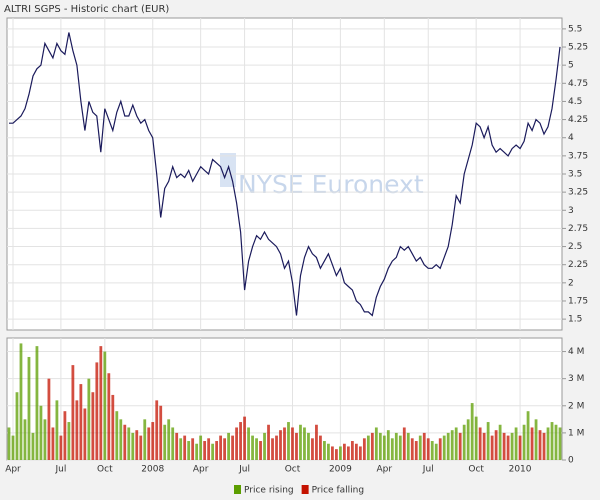 This screenshot has width=600, height=500. I want to click on y-tick-label: 5.5, so click(575, 29).